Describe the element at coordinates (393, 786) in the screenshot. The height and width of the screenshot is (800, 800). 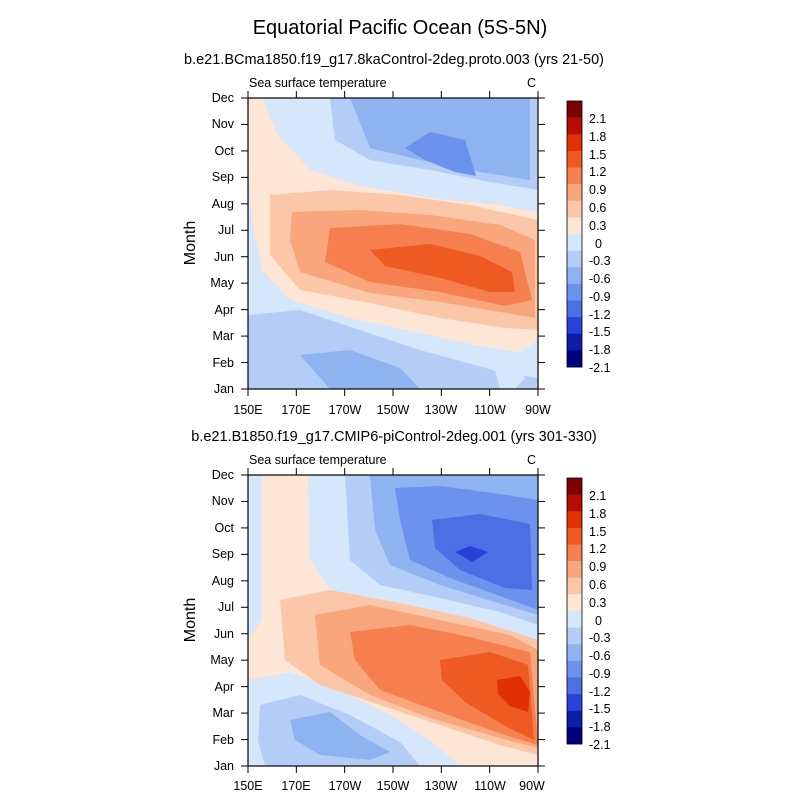
I see `panel-2-xtick-label: 150W` at that location.